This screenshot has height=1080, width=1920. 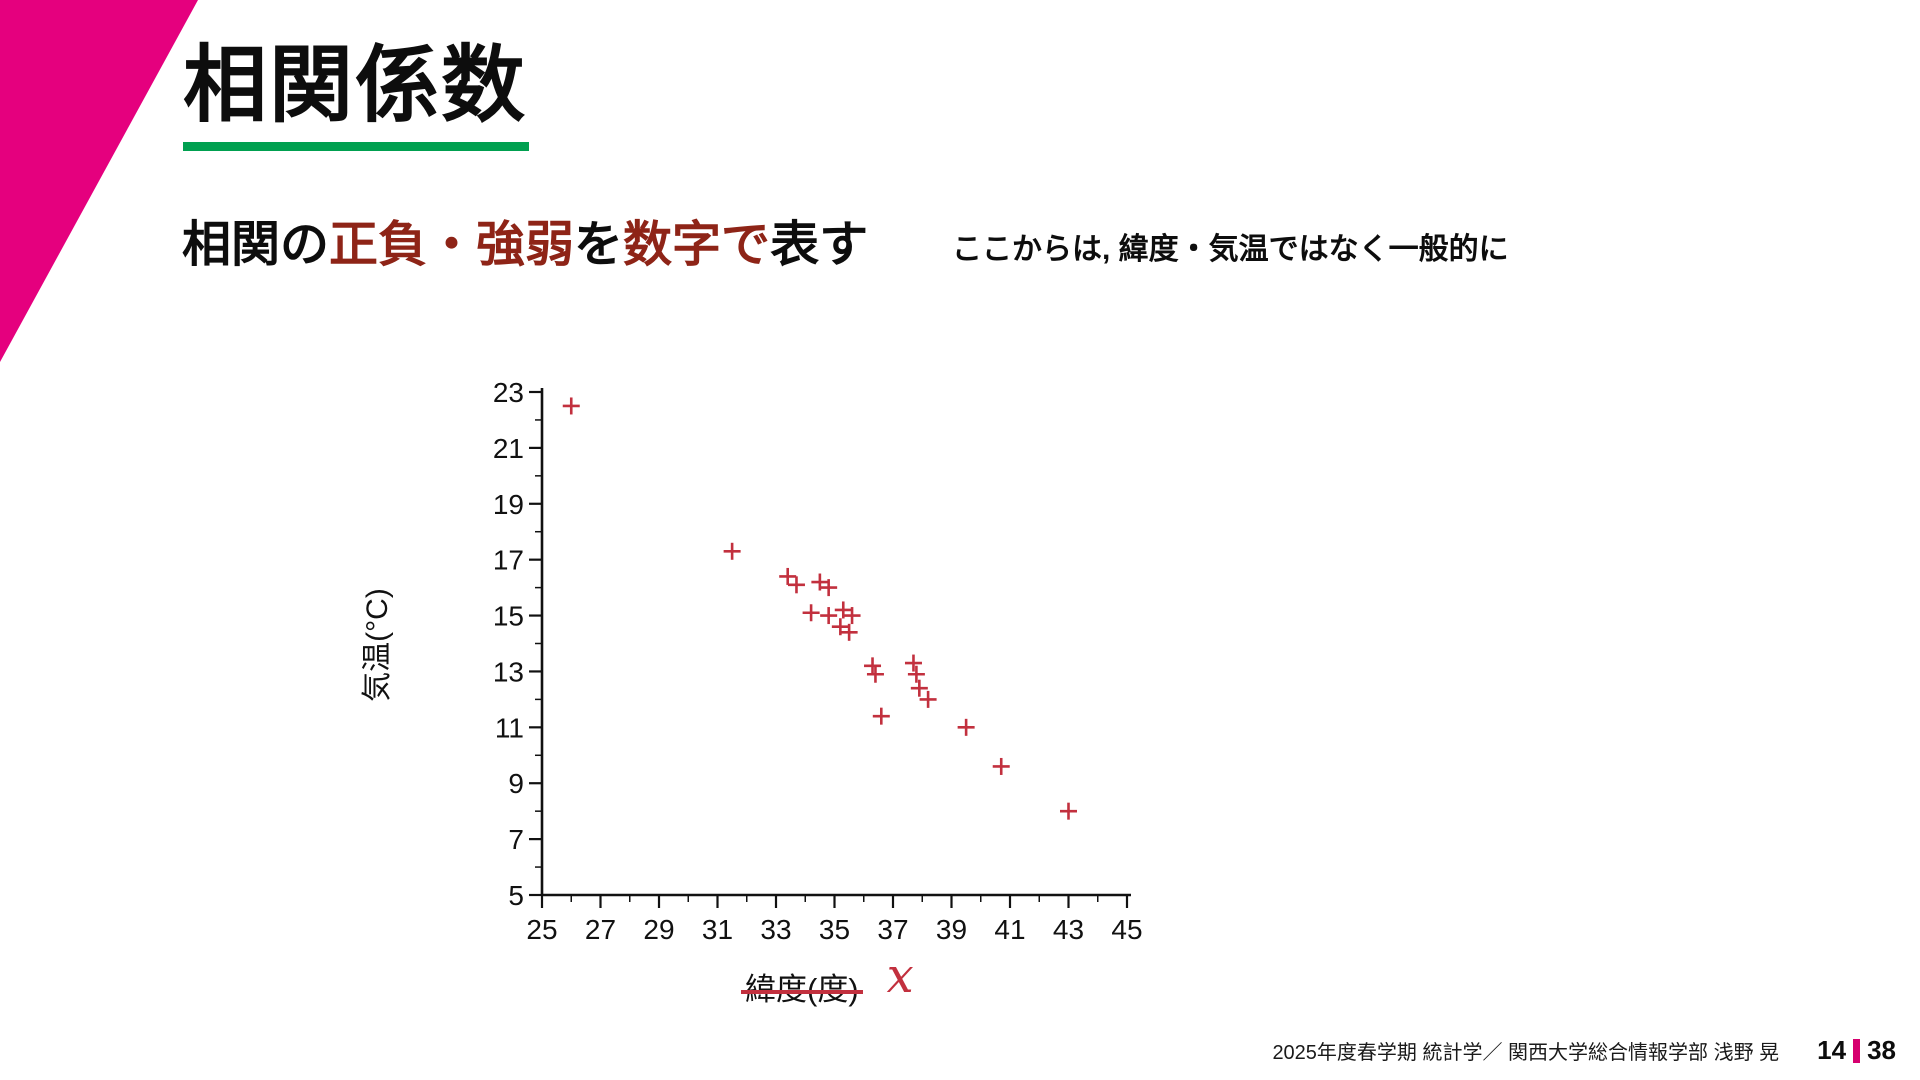 I want to click on x-axis-label: 緯度(度), so click(x=802, y=986).